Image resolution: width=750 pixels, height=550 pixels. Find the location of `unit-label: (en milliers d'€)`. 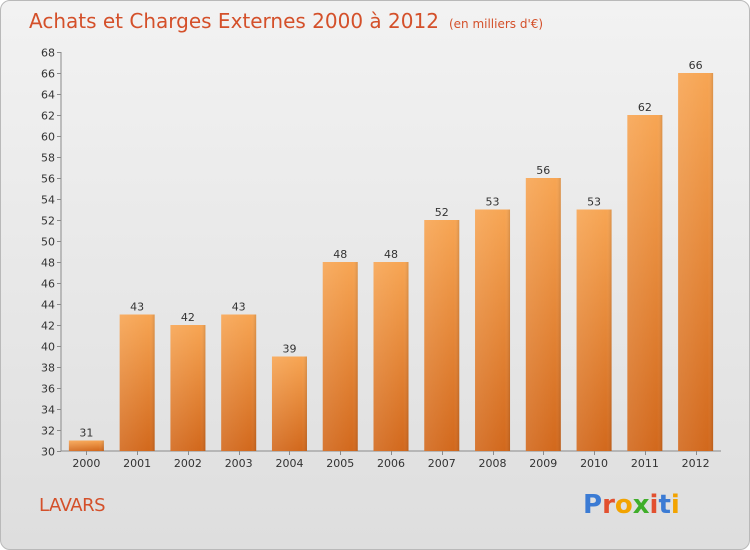

unit-label: (en milliers d'€) is located at coordinates (496, 24).